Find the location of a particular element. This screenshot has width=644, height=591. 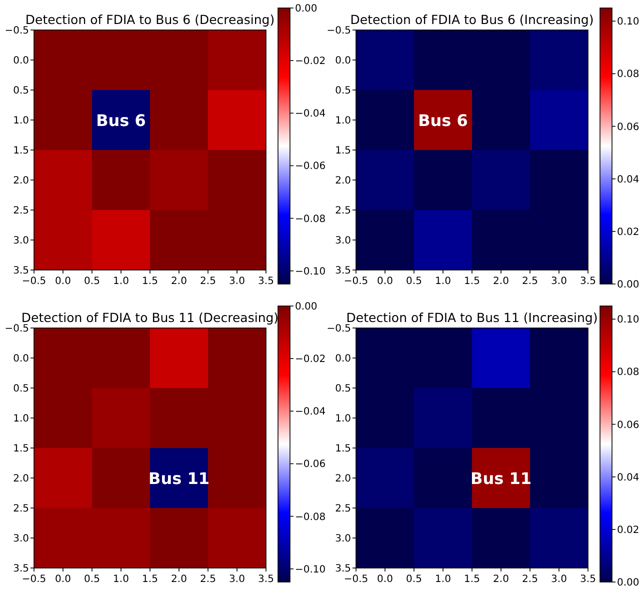

chart-title: Detection of FDIA to Bus 11 (Decreasing) is located at coordinates (150, 317).